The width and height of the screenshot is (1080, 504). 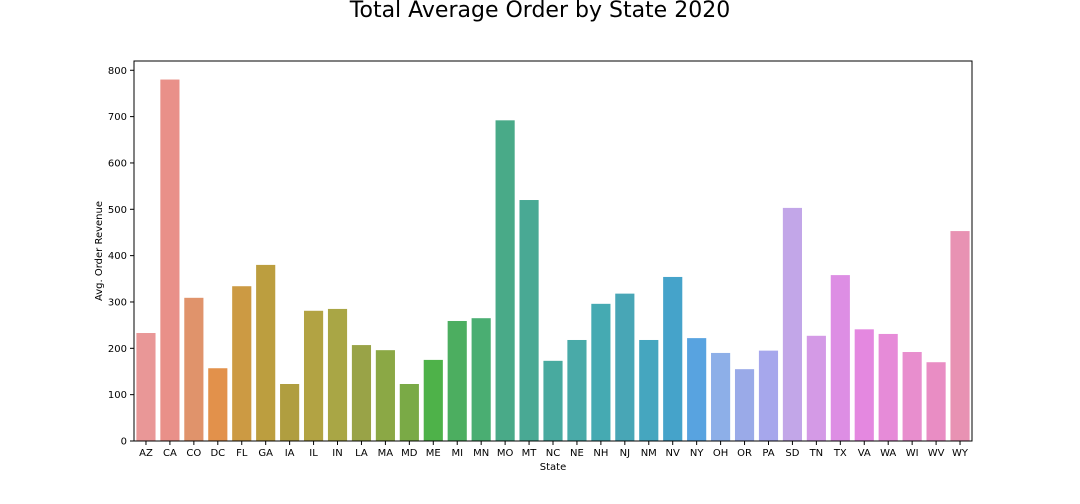 What do you see at coordinates (577, 453) in the screenshot?
I see `x-tick-label: NE` at bounding box center [577, 453].